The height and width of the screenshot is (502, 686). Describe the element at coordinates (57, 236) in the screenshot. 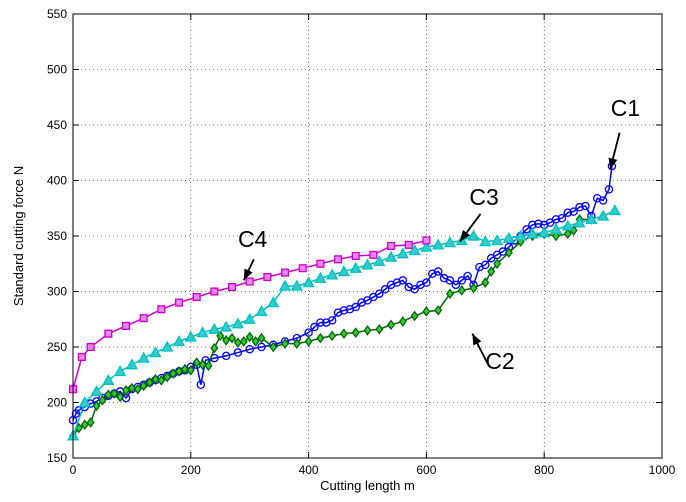

I see `y-tick-label: 350` at that location.